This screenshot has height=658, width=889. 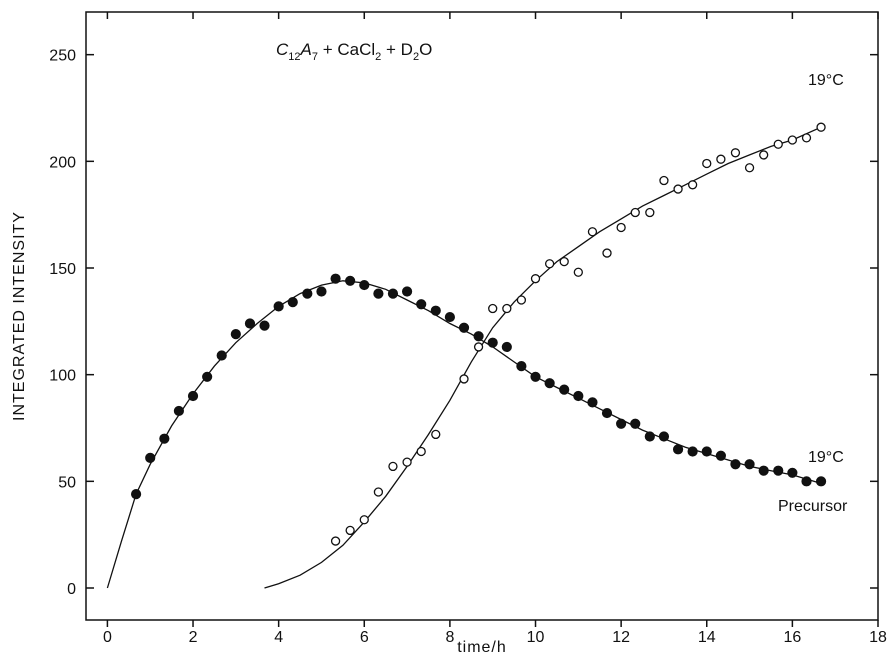 I want to click on y-tick-label: 50, so click(x=67, y=482).